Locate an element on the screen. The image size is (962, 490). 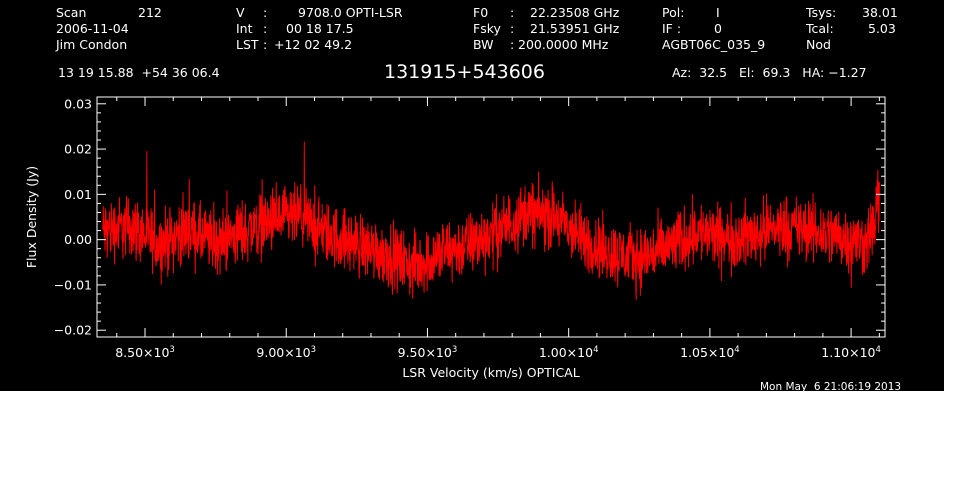
tsys-value: 38.01 is located at coordinates (880, 12).